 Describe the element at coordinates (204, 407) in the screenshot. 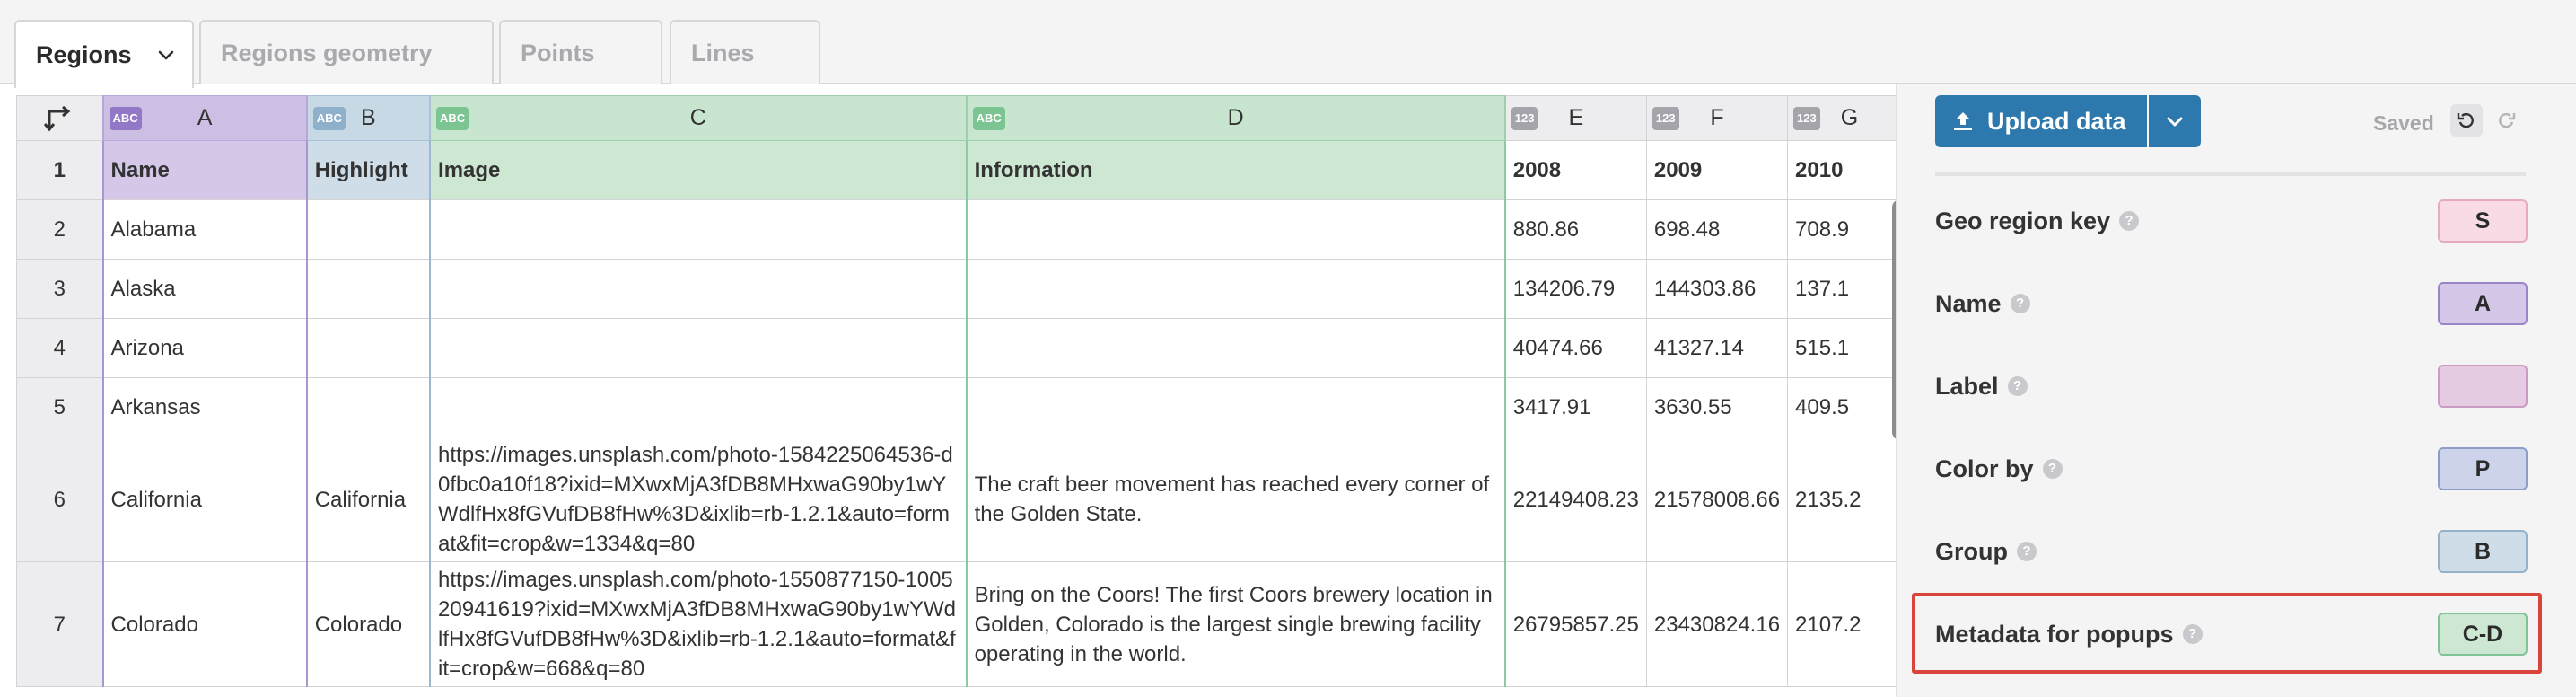

I see `table-cell: Arkansas` at that location.